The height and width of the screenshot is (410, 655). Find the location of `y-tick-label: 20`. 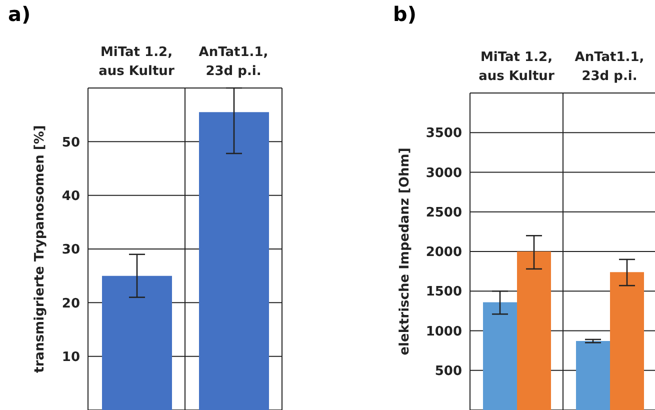

y-tick-label: 20 is located at coordinates (71, 304).